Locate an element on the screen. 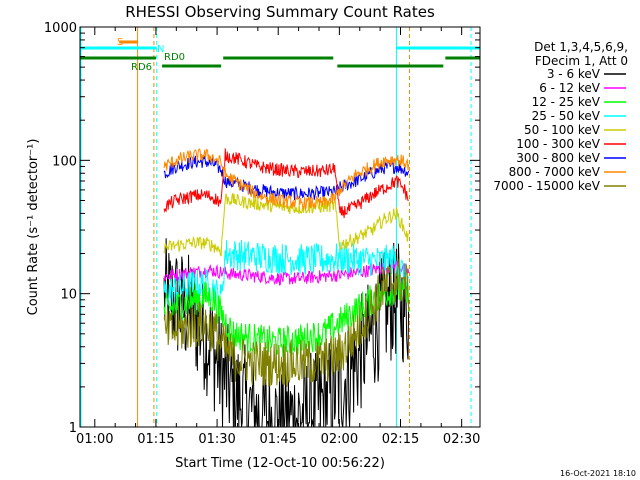 This screenshot has width=640, height=480. legend-header-line-0: Det 1,3,4,5,6,9, is located at coordinates (581, 47).